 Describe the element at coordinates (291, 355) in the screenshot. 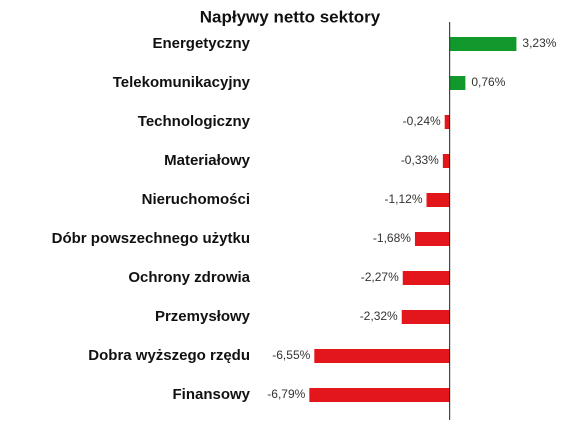

I see `value-label: -6,55%` at that location.